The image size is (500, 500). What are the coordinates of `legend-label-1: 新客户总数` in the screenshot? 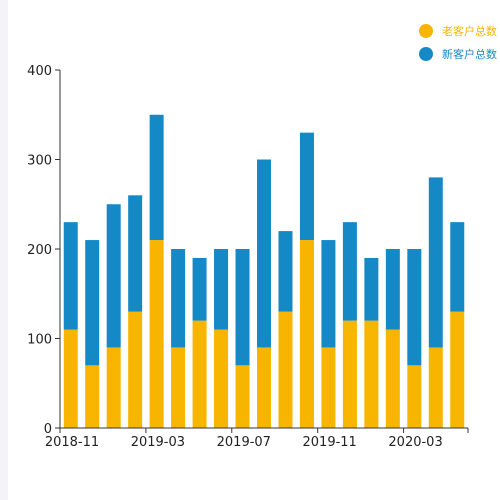 It's located at (469, 54).